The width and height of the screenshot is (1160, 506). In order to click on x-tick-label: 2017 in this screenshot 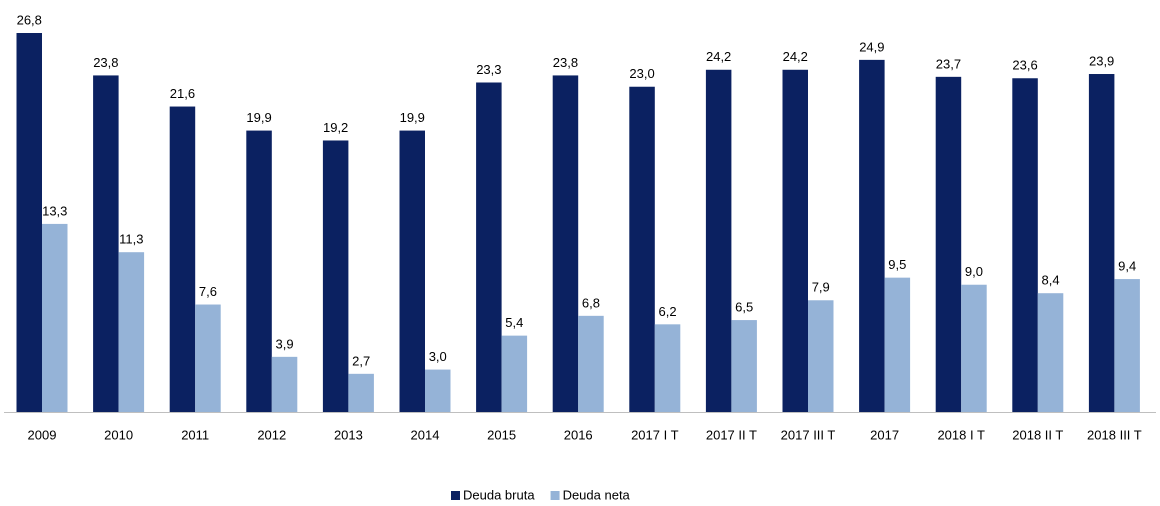, I will do `click(884, 434)`.